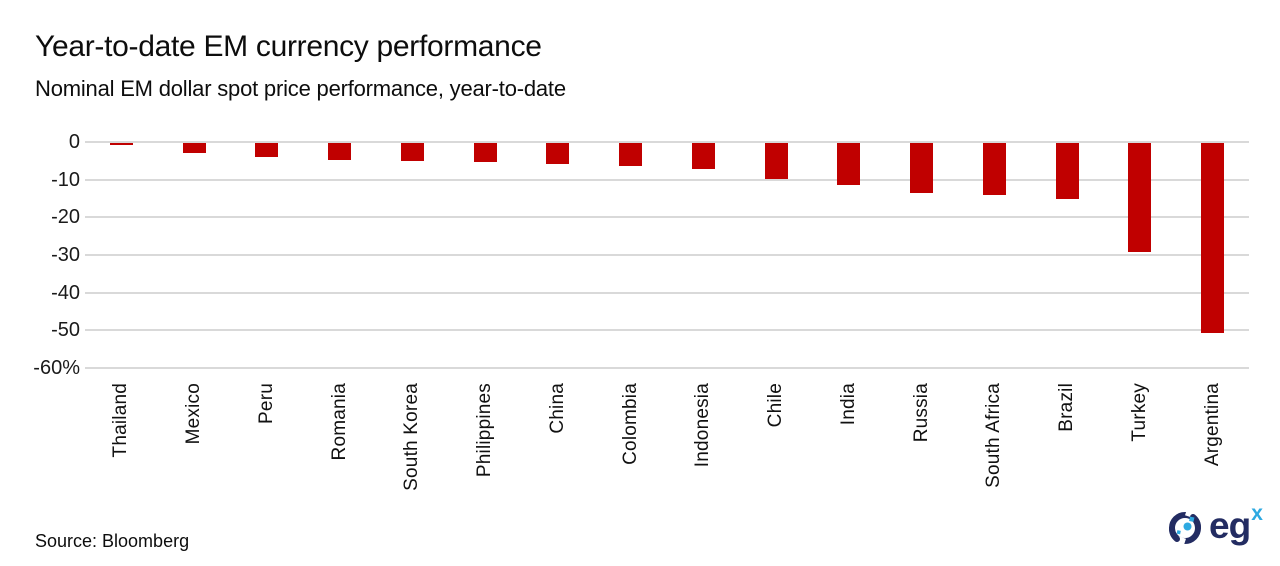 The image size is (1280, 566). Describe the element at coordinates (485, 430) in the screenshot. I see `x-axis-label-philippines: Philippines` at that location.